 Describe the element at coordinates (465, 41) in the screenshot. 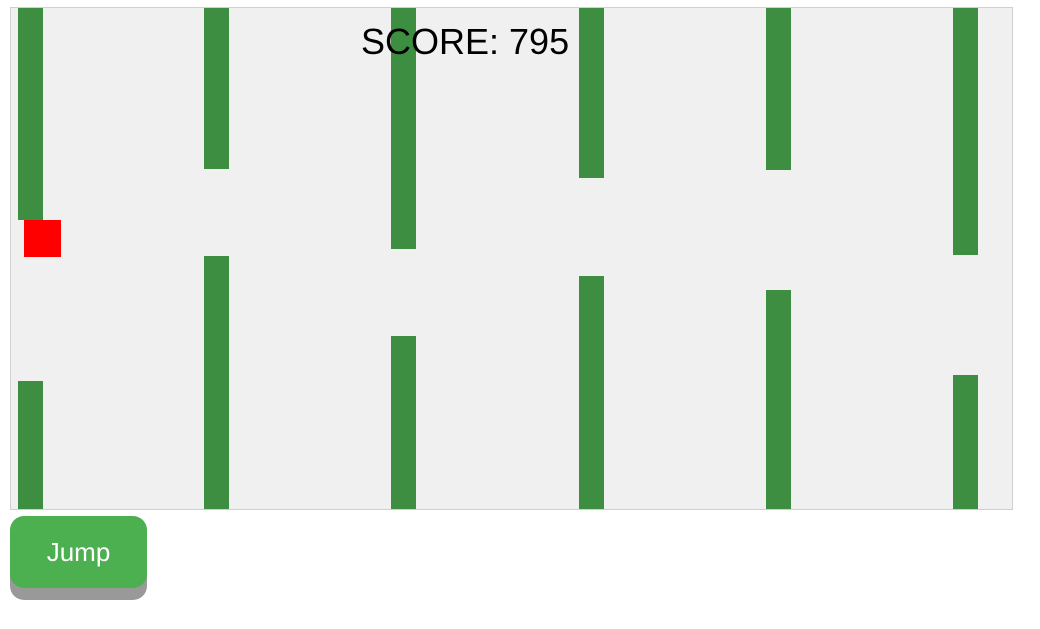

I see `score-display: SCORE: 795` at that location.